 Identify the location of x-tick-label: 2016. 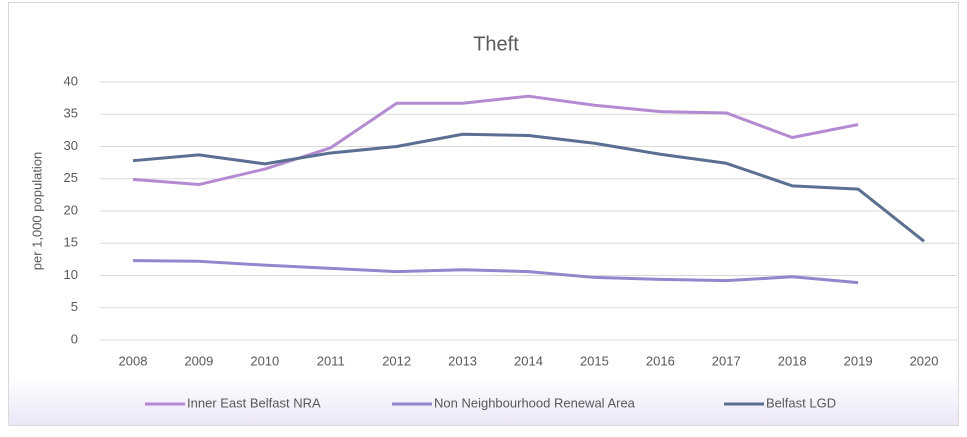
(660, 360).